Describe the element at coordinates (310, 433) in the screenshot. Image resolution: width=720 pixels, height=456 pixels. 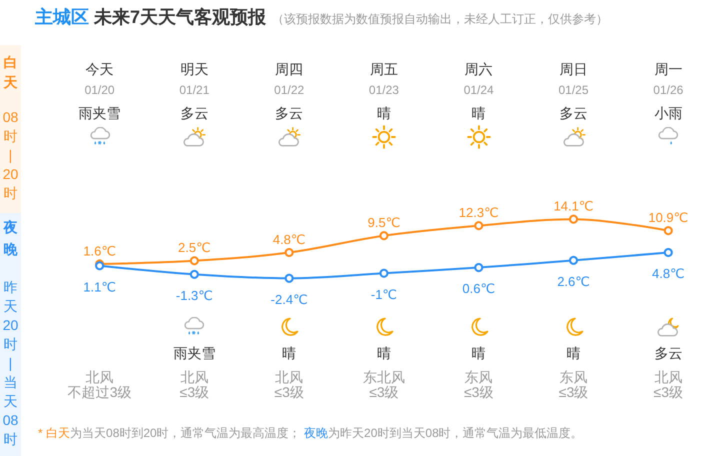
I see `text: * 白天为当天08时到20时，通常气温为最高温度； 夜晚为昨天20时到当天08时，通常气温为最低温度。` at that location.